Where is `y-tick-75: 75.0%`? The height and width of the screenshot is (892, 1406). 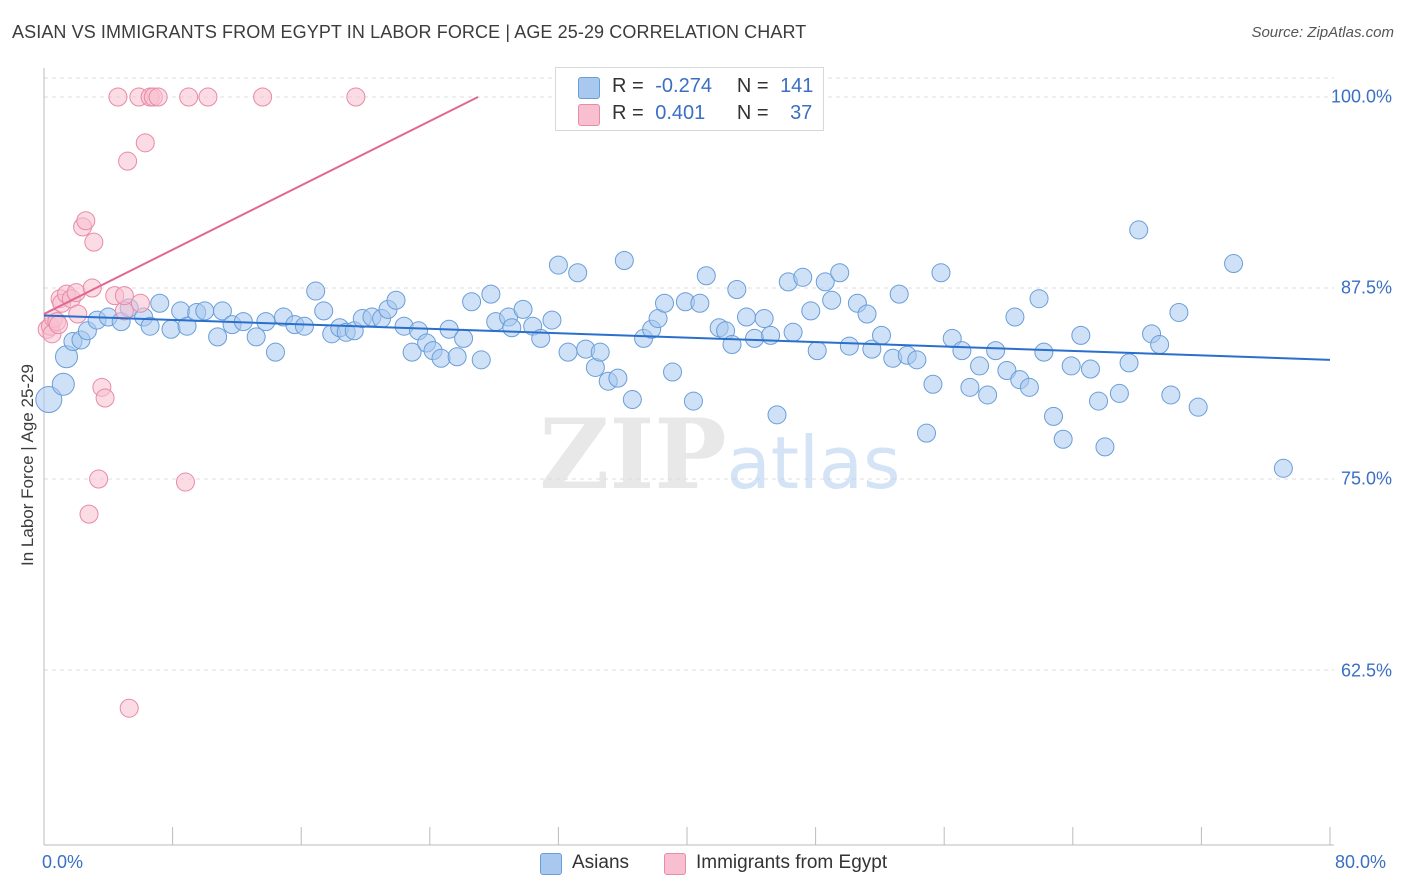 y-tick-75: 75.0% is located at coordinates (1366, 478).